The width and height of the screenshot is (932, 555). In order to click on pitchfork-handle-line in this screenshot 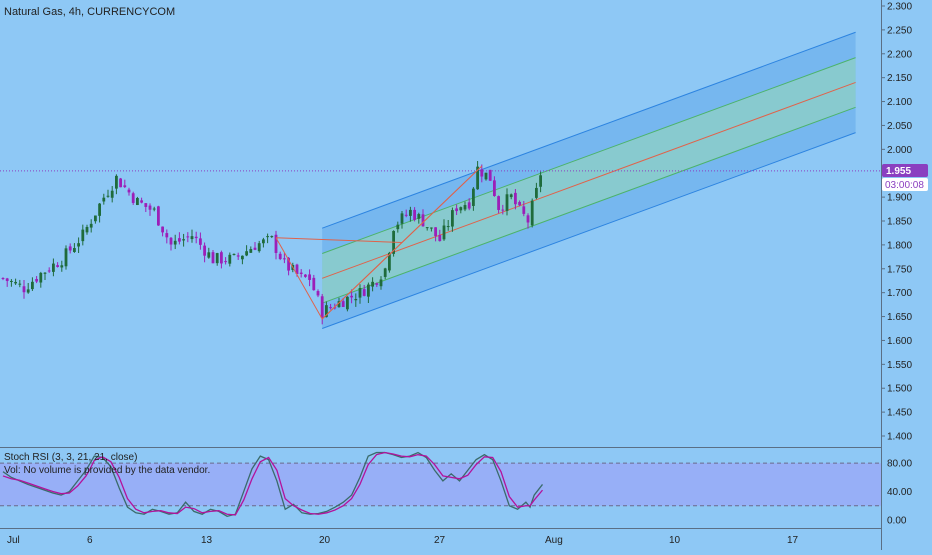, I will do `click(339, 240)`.